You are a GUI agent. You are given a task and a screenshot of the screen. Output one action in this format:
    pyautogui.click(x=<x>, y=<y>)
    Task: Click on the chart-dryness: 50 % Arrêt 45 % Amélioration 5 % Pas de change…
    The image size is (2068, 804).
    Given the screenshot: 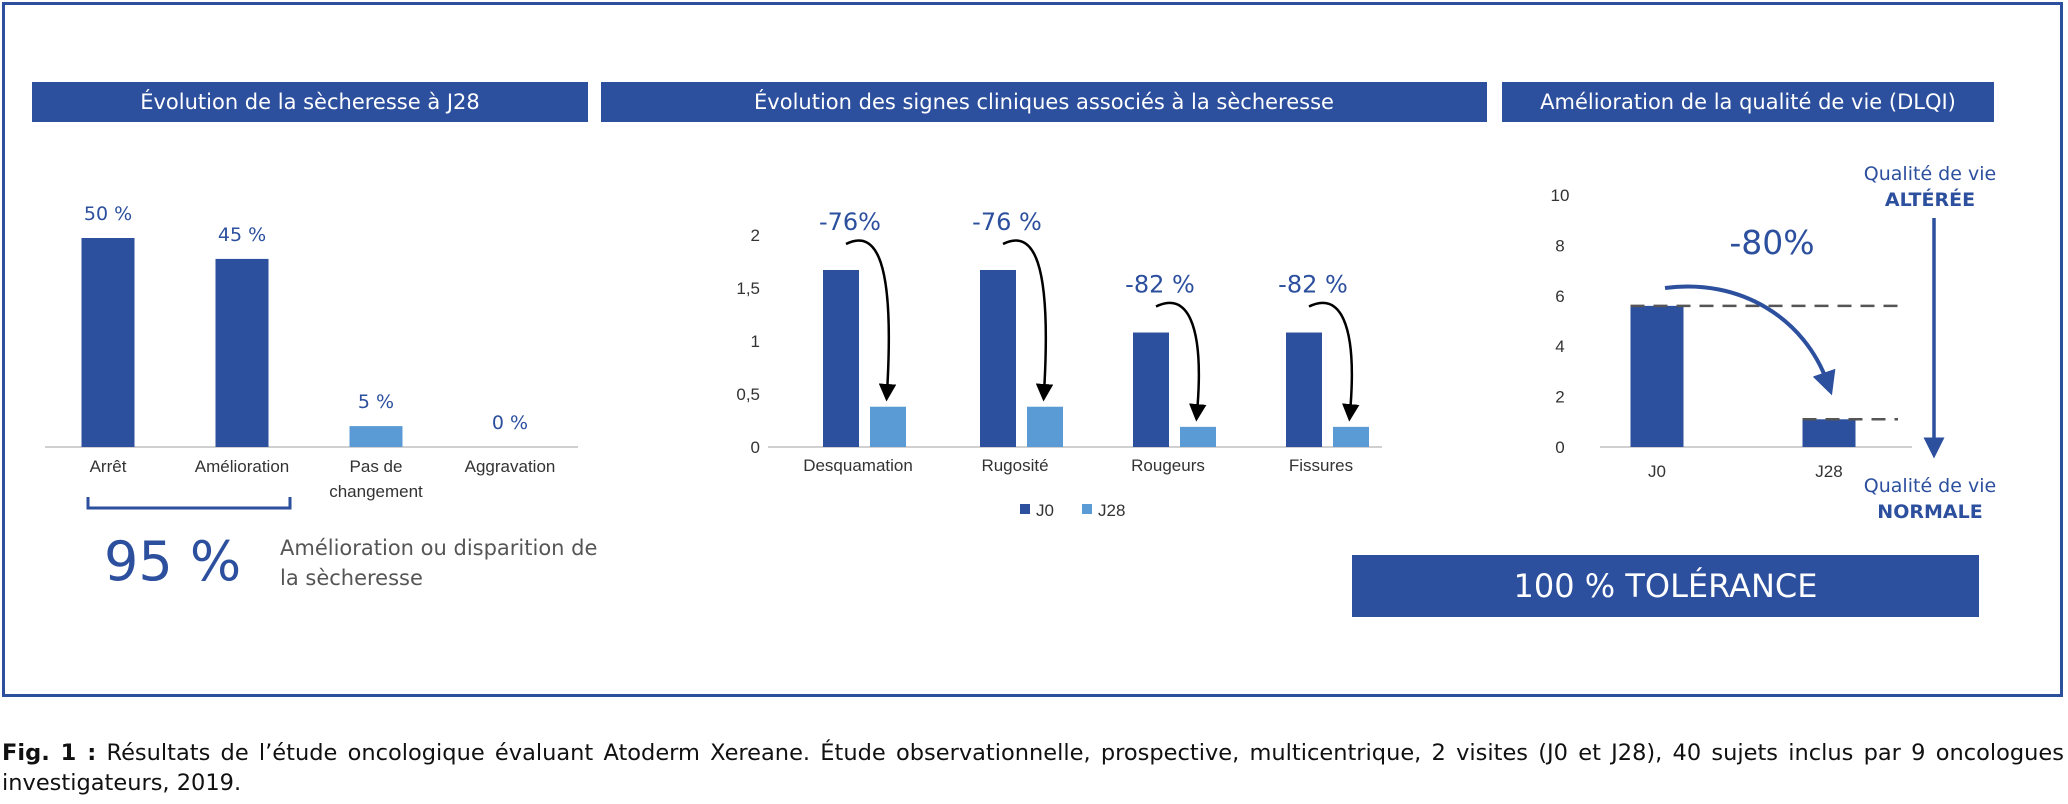 What is the action you would take?
    pyautogui.click(x=311, y=356)
    